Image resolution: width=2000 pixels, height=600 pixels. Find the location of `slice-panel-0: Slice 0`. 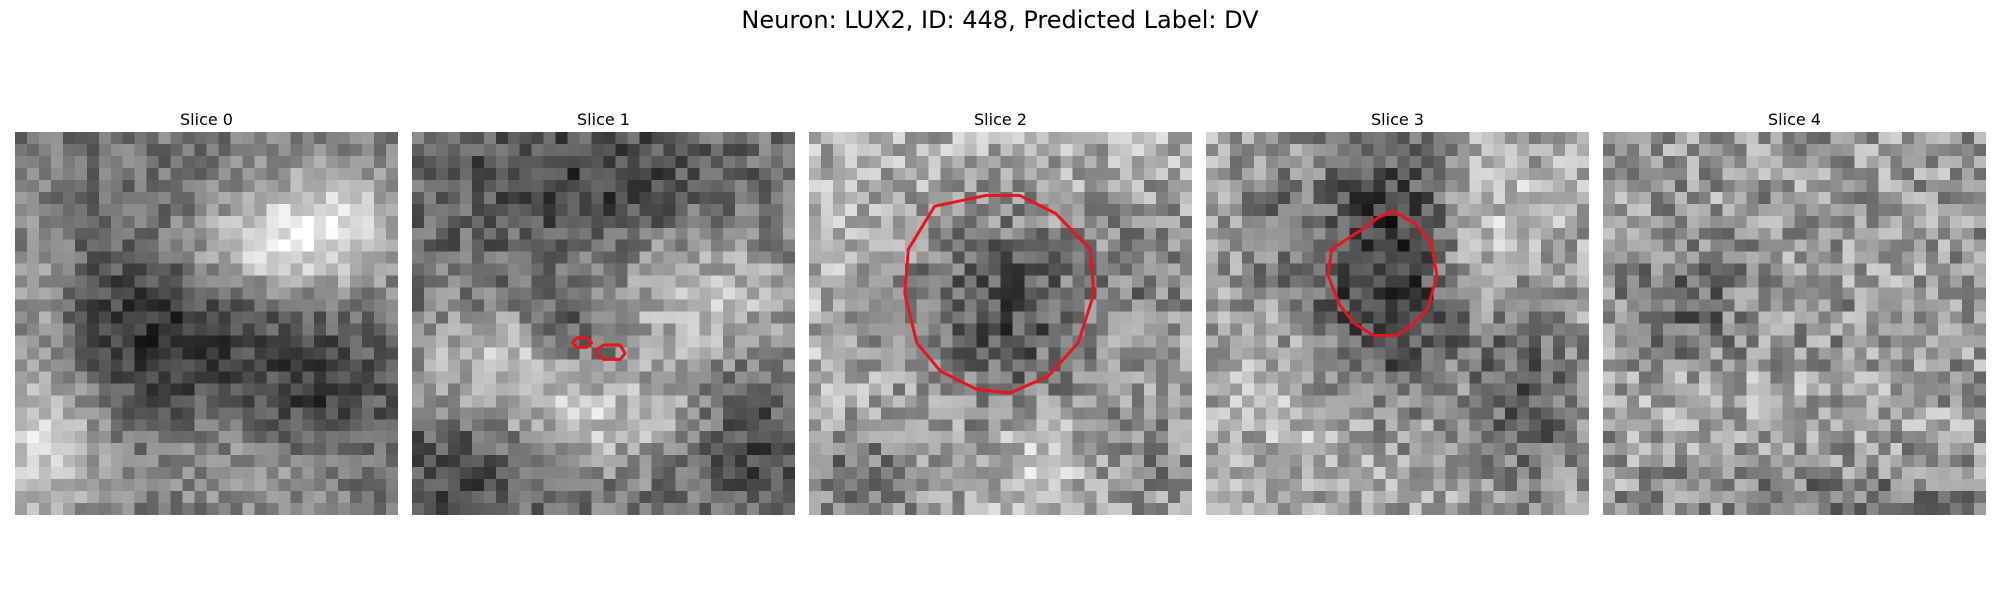

slice-panel-0: Slice 0 is located at coordinates (206, 311).